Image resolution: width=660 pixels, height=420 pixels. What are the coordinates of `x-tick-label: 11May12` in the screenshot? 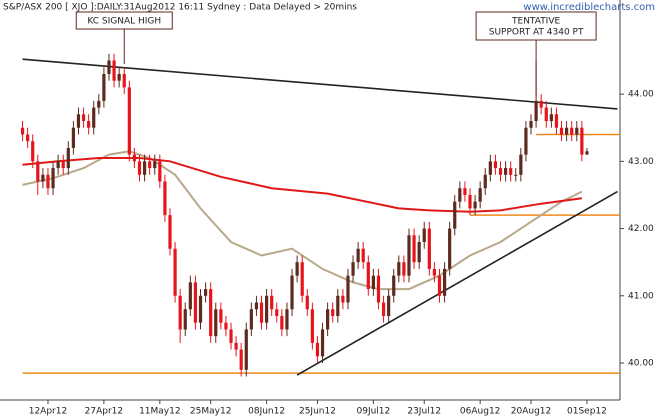 It's located at (160, 412).